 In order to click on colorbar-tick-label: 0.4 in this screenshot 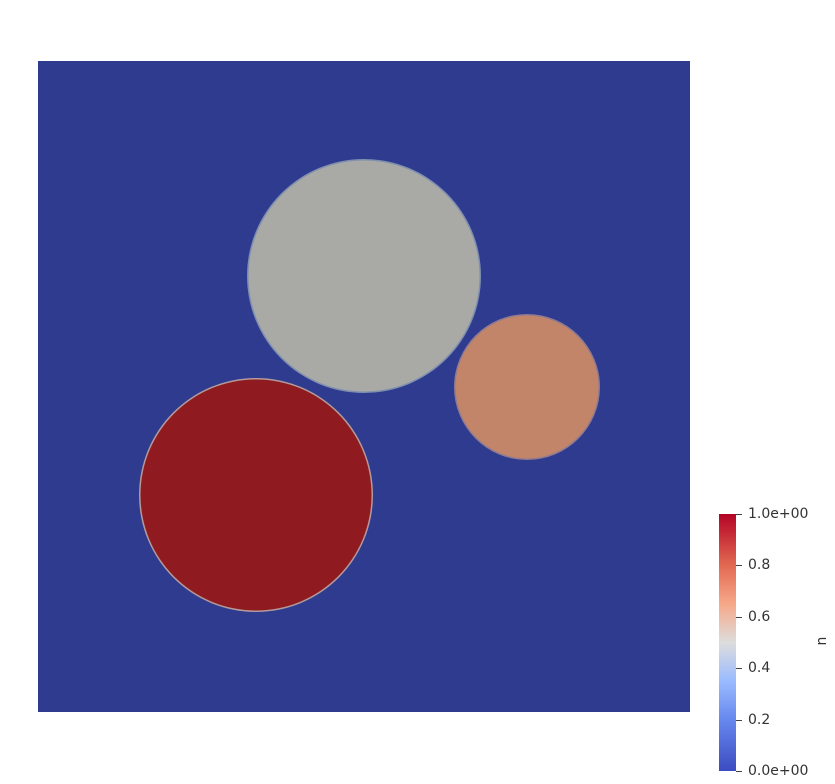, I will do `click(759, 668)`.